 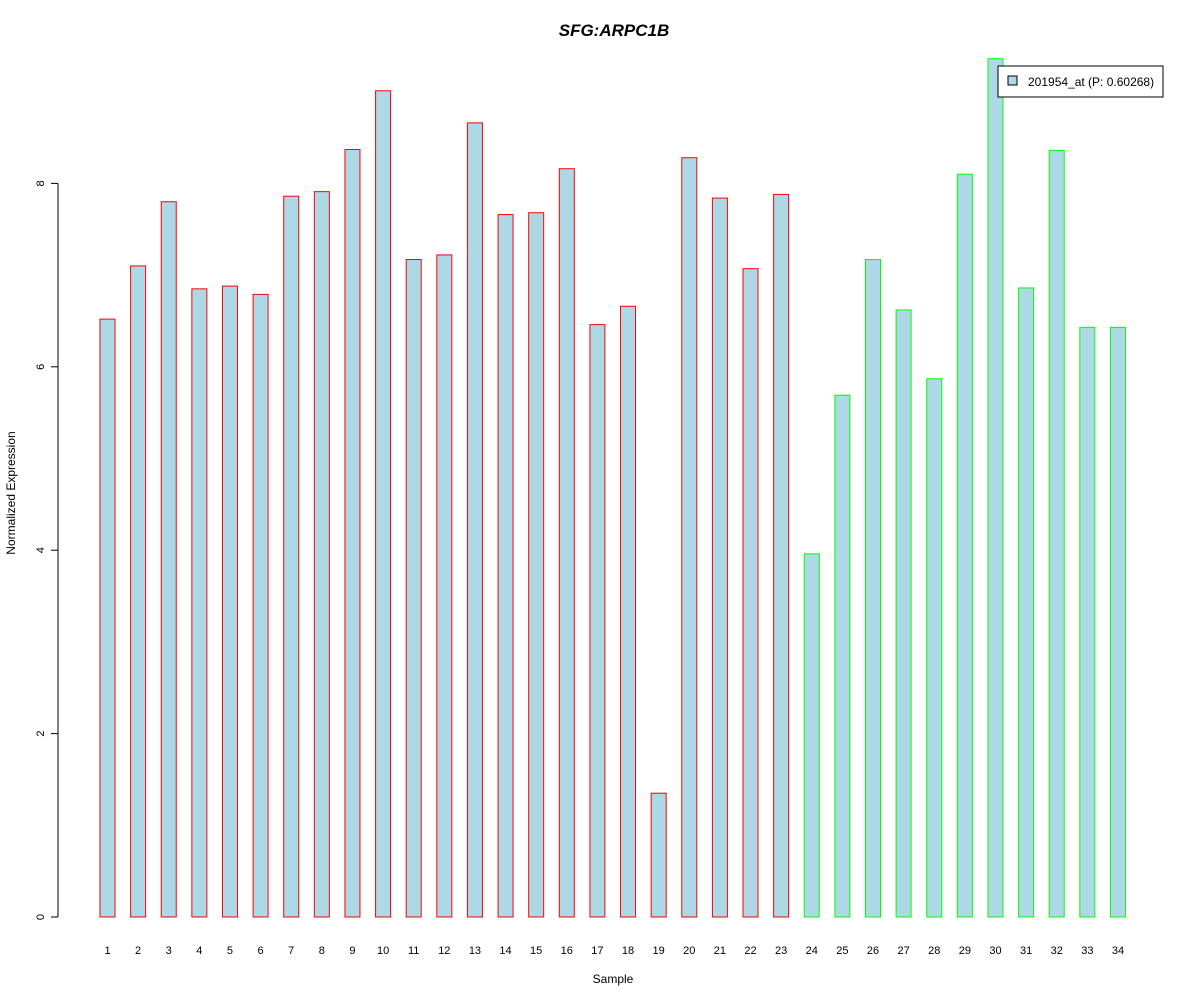 What do you see at coordinates (567, 951) in the screenshot?
I see `x-tick-label: 16` at bounding box center [567, 951].